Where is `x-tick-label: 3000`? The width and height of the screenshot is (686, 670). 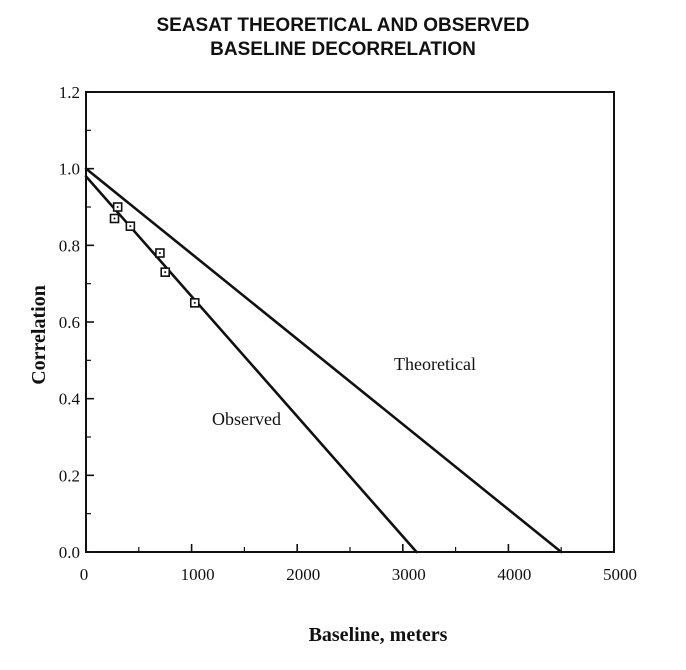
x-tick-label: 3000 is located at coordinates (409, 574).